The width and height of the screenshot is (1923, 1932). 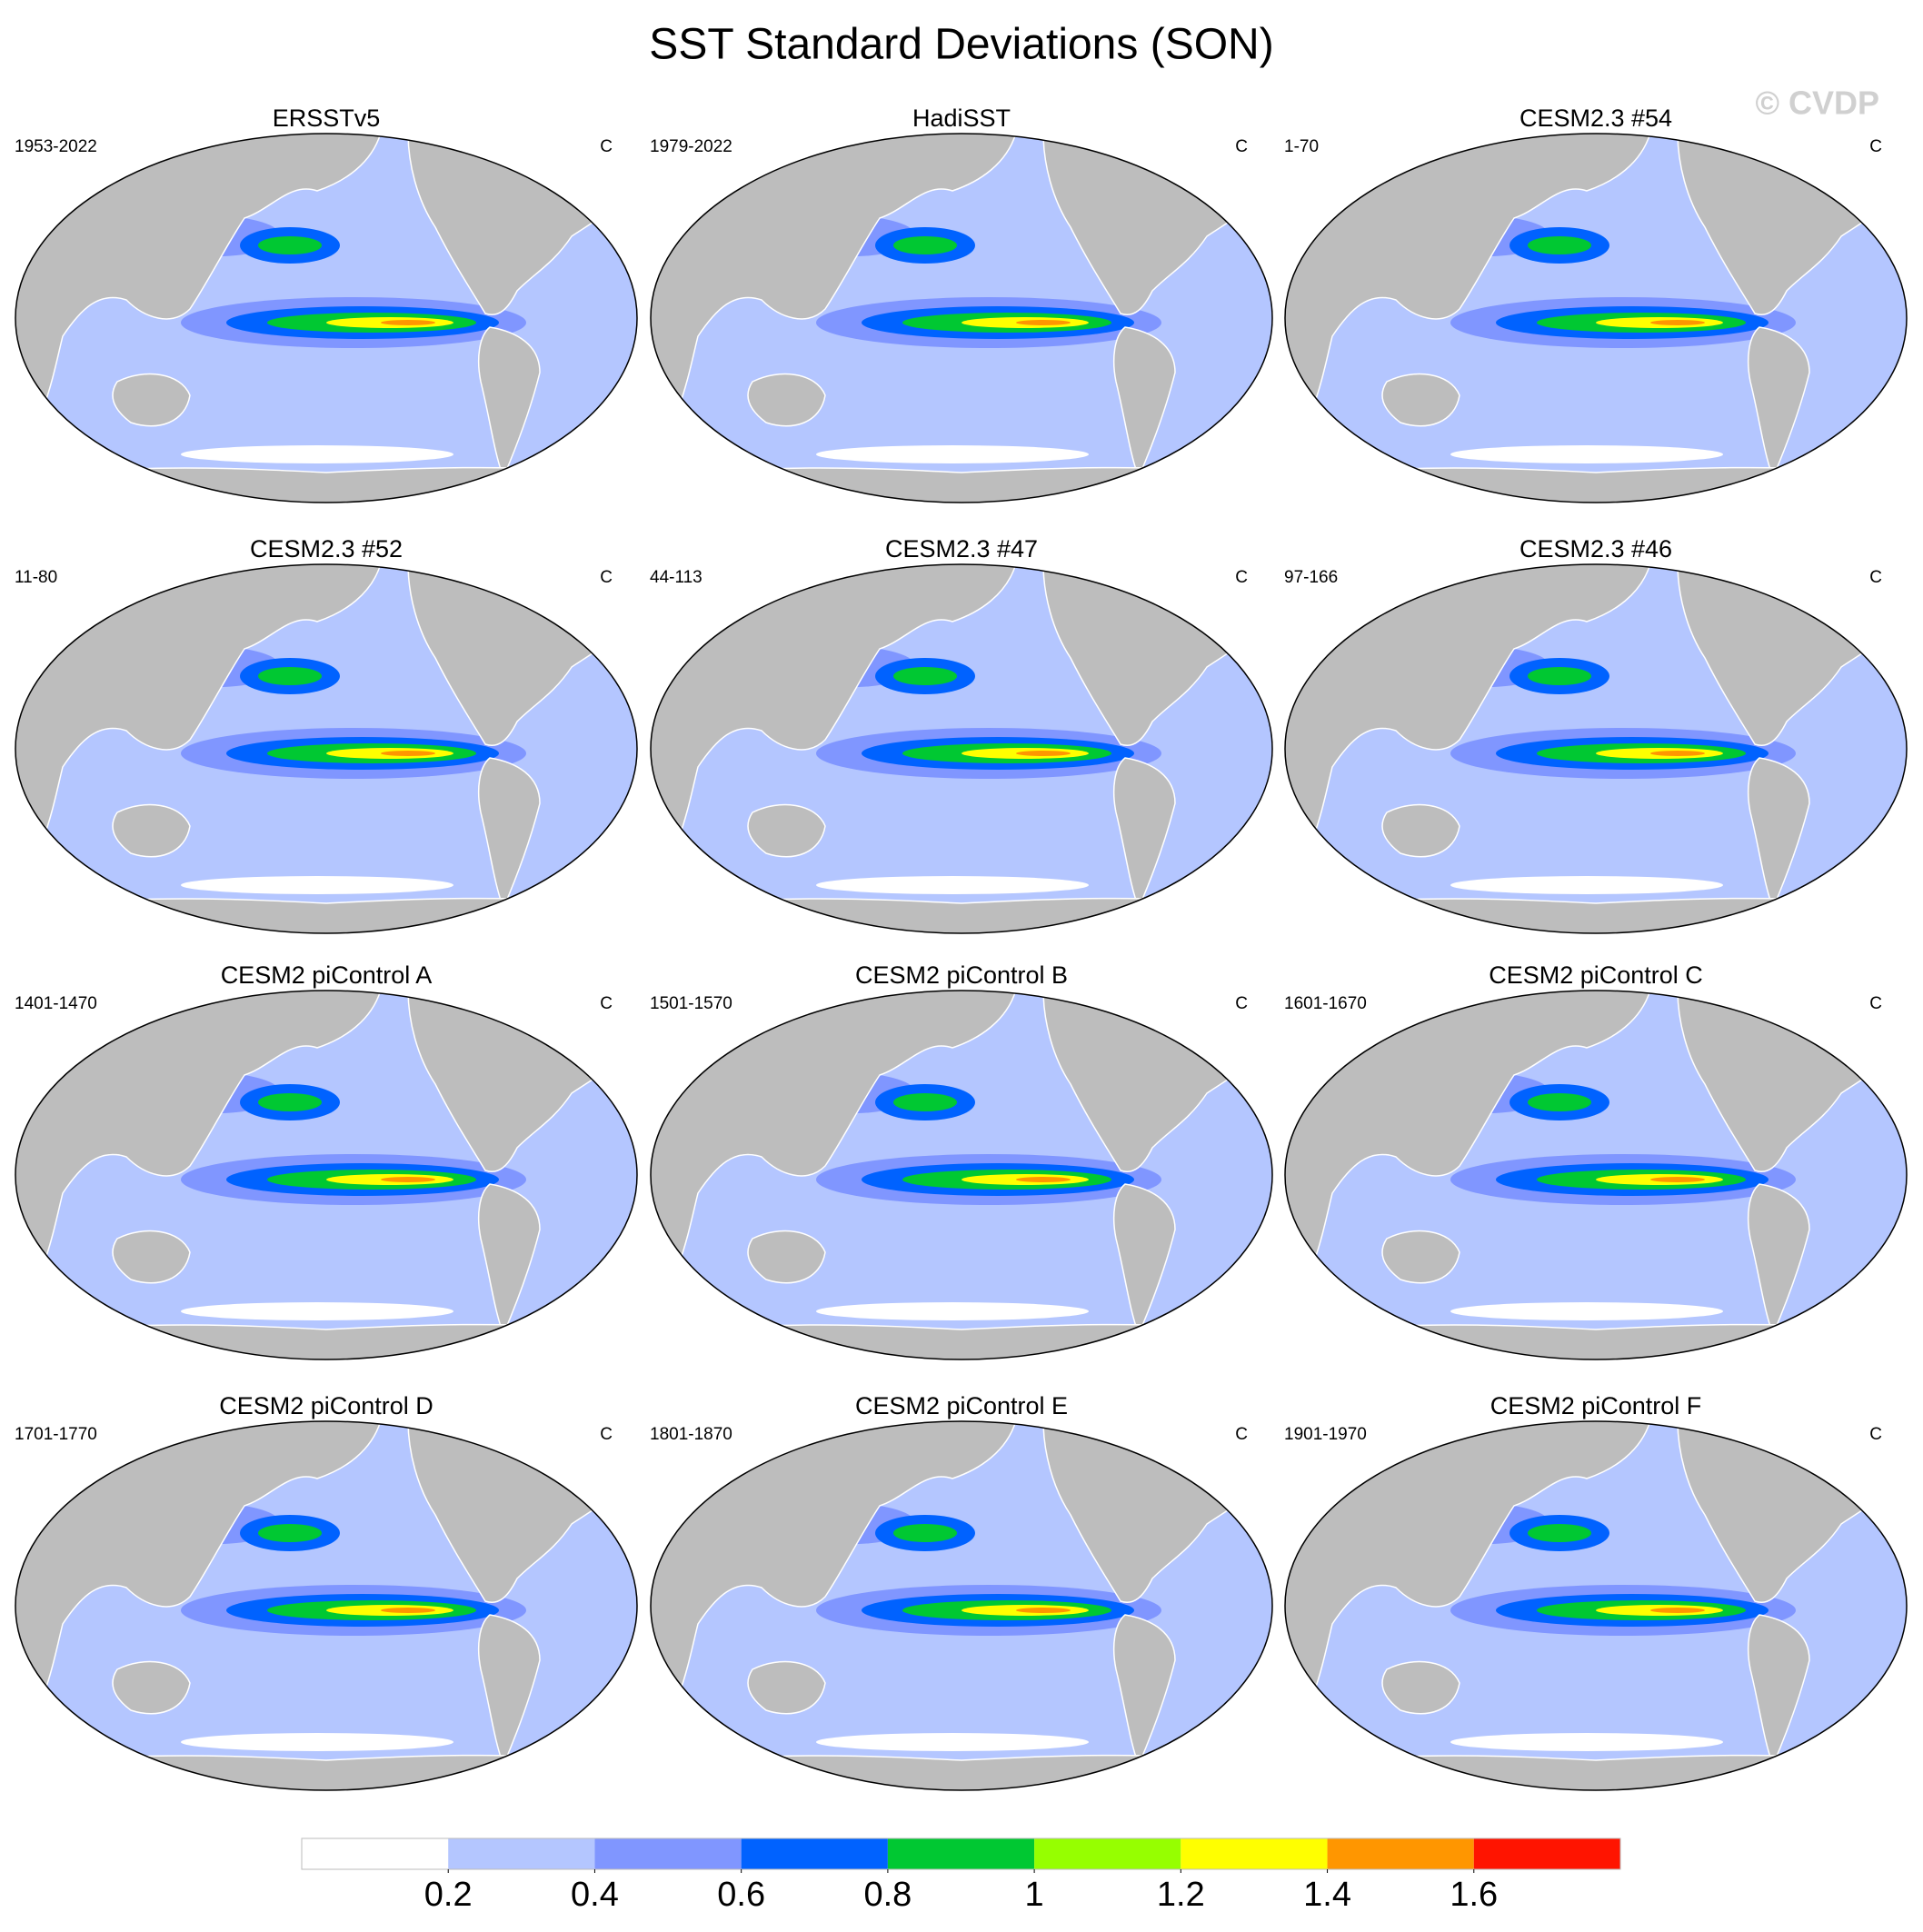 I want to click on watermark: © CVDP, so click(x=1817, y=104).